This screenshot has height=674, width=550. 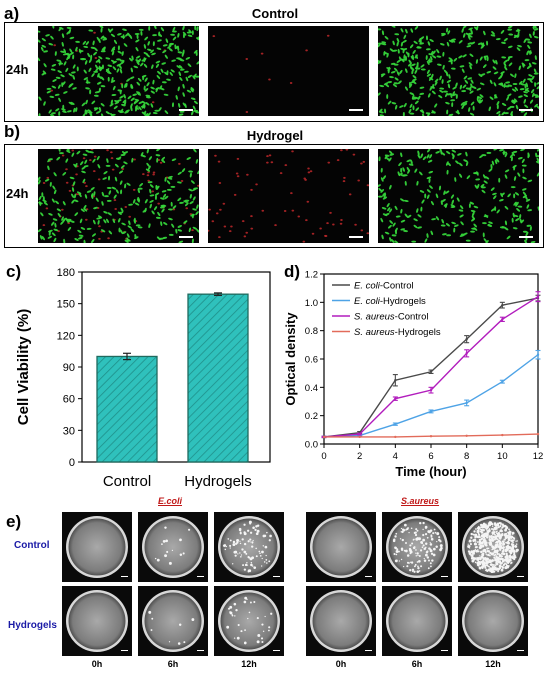 I want to click on micrograph-control-dead, so click(x=288, y=71).